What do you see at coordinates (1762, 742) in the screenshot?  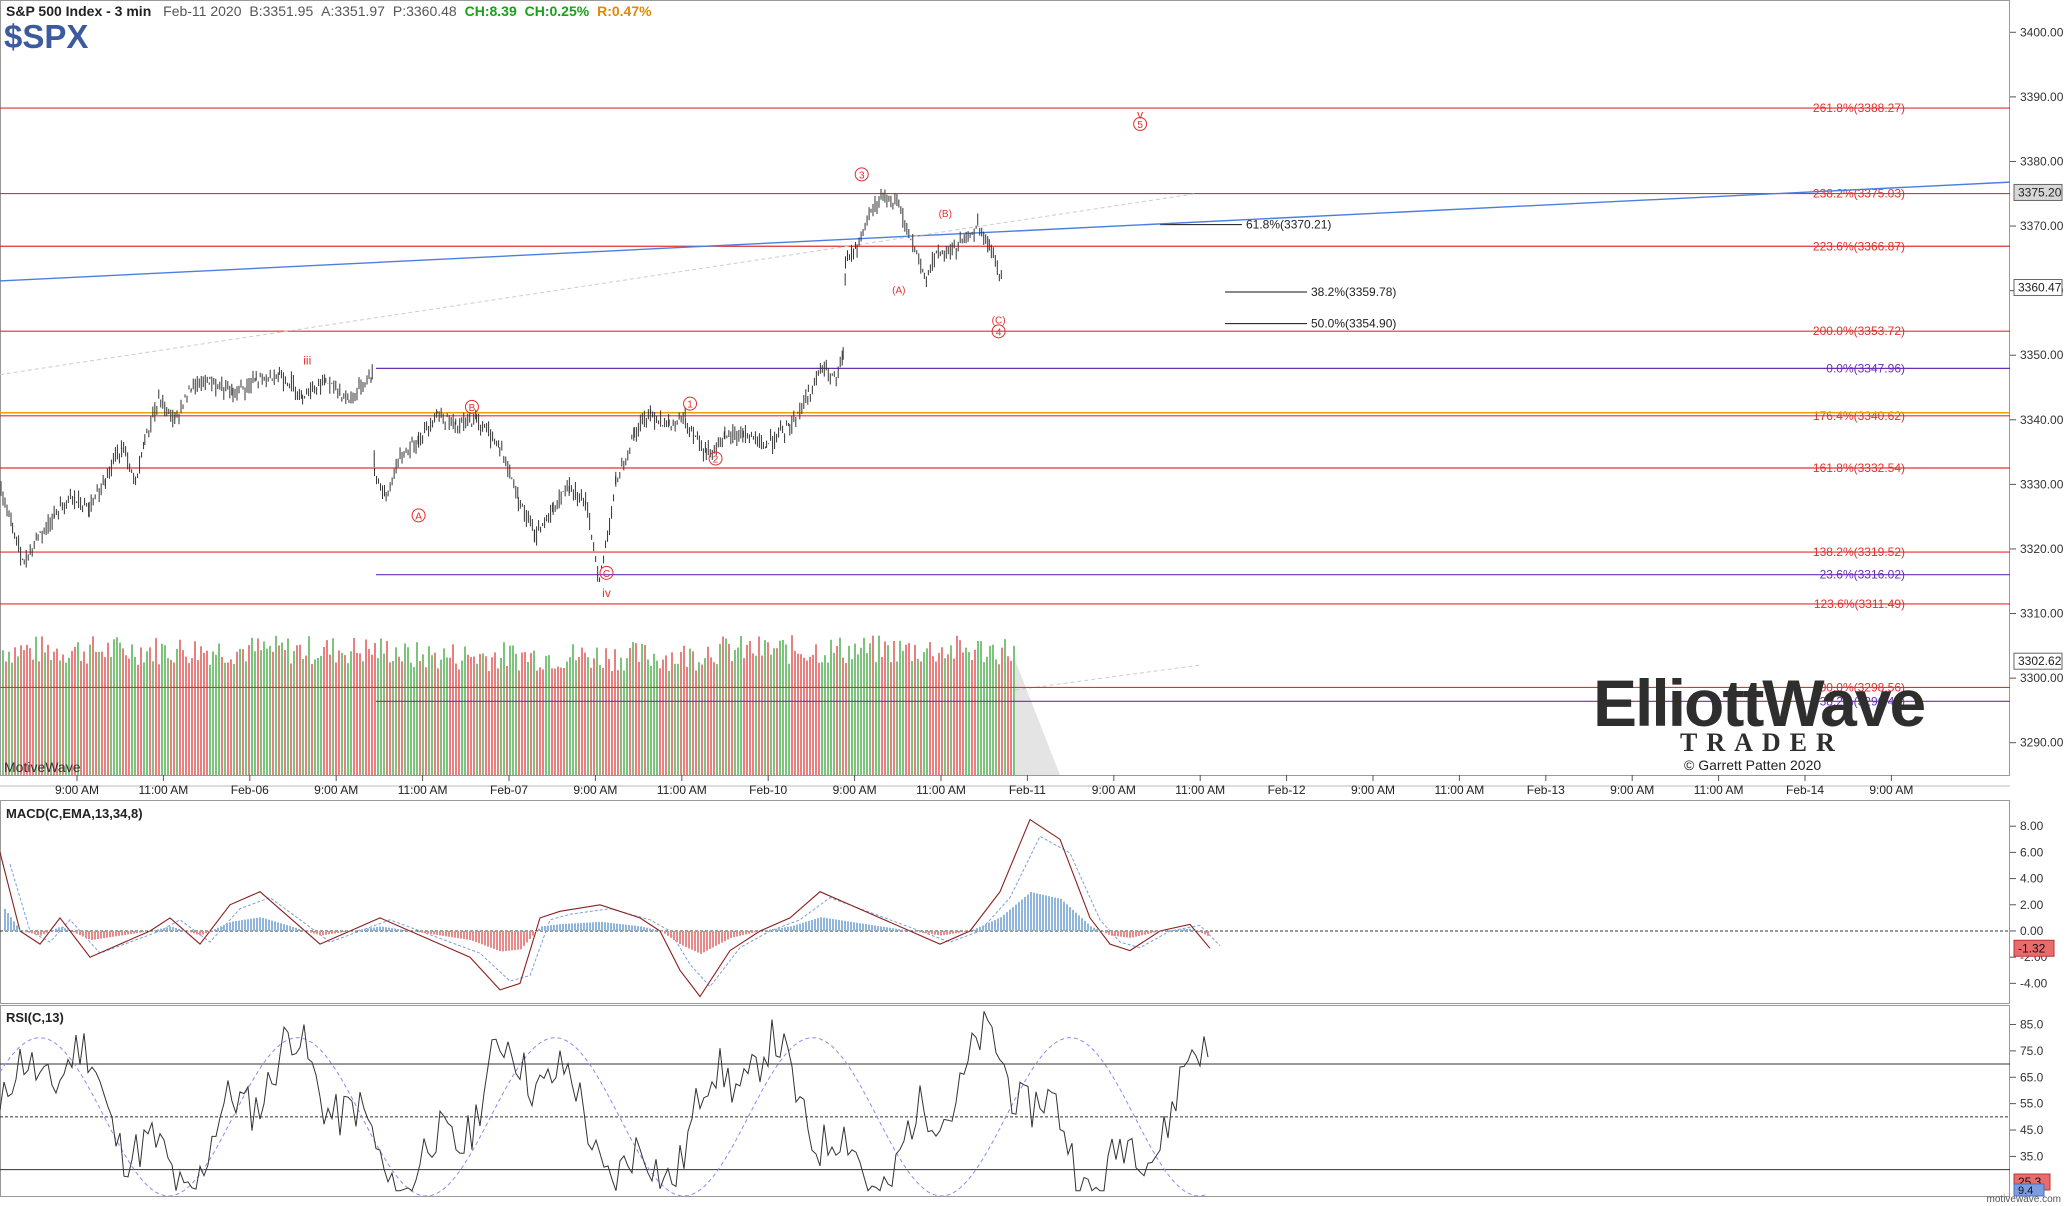 I see `logo-subtitle: TRADER` at bounding box center [1762, 742].